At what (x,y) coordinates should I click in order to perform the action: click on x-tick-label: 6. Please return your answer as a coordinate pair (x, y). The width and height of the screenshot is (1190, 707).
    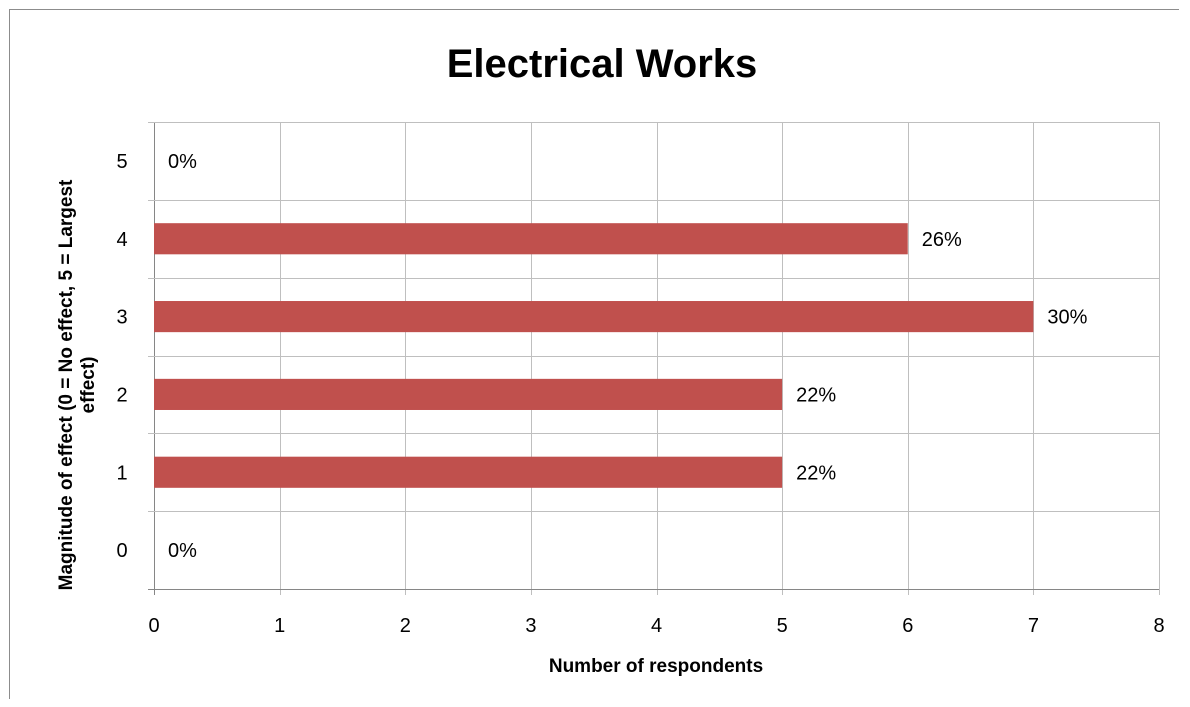
    Looking at the image, I should click on (907, 626).